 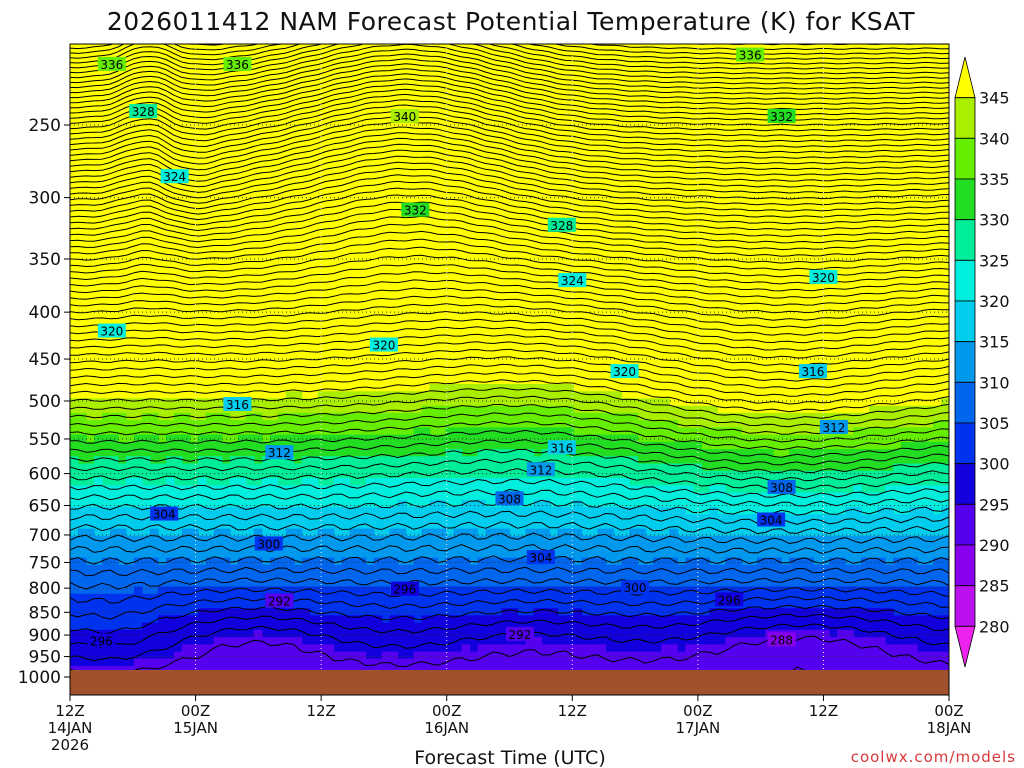 What do you see at coordinates (45, 440) in the screenshot?
I see `y-tick-label: 550` at bounding box center [45, 440].